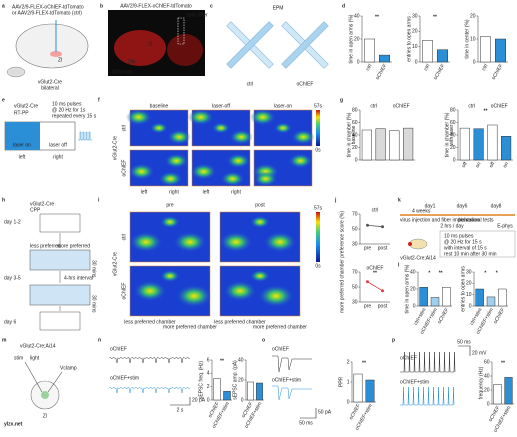  What do you see at coordinates (68, 368) in the screenshot?
I see `label: Vclamp` at bounding box center [68, 368].